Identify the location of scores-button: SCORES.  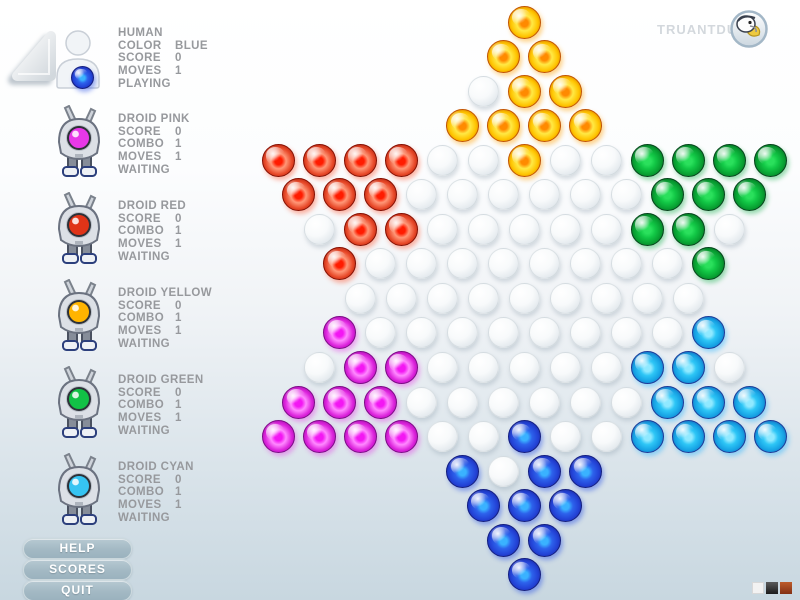
(77, 569).